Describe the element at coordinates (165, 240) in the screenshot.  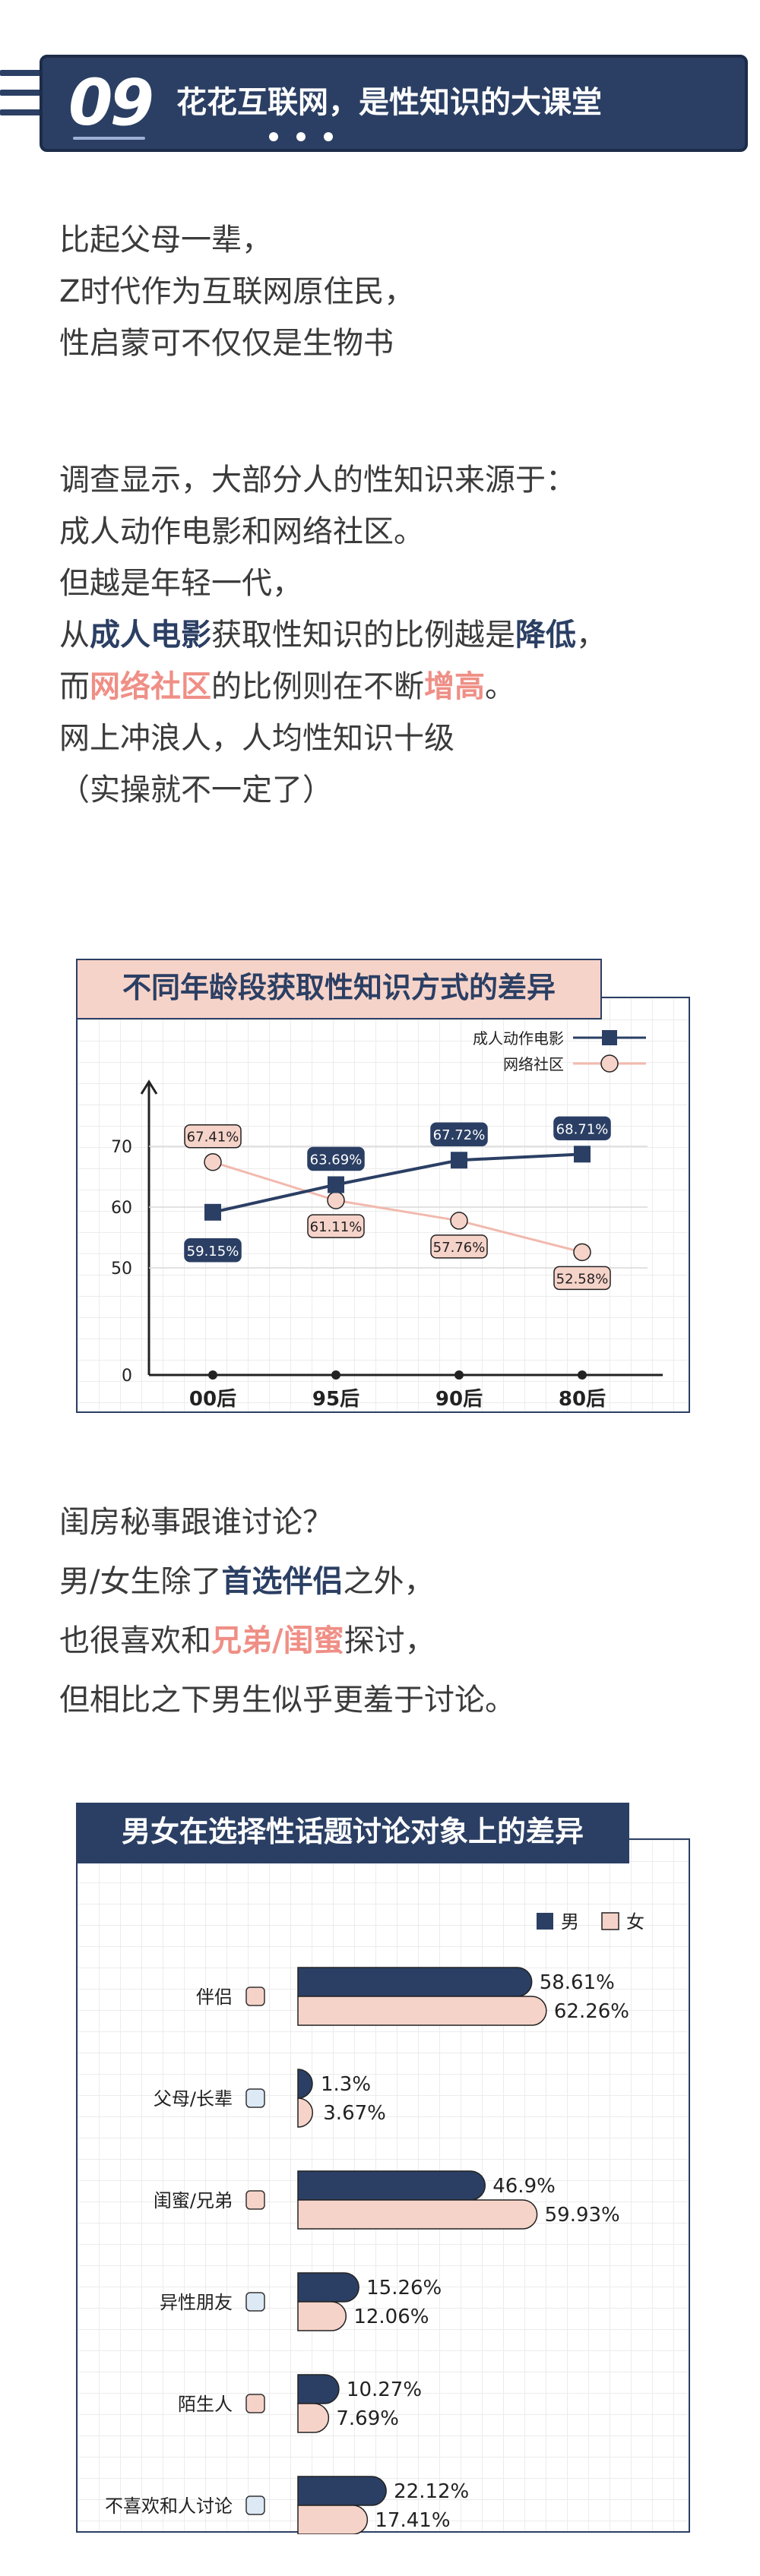
I see `intro-line: 比起父母一辈，` at that location.